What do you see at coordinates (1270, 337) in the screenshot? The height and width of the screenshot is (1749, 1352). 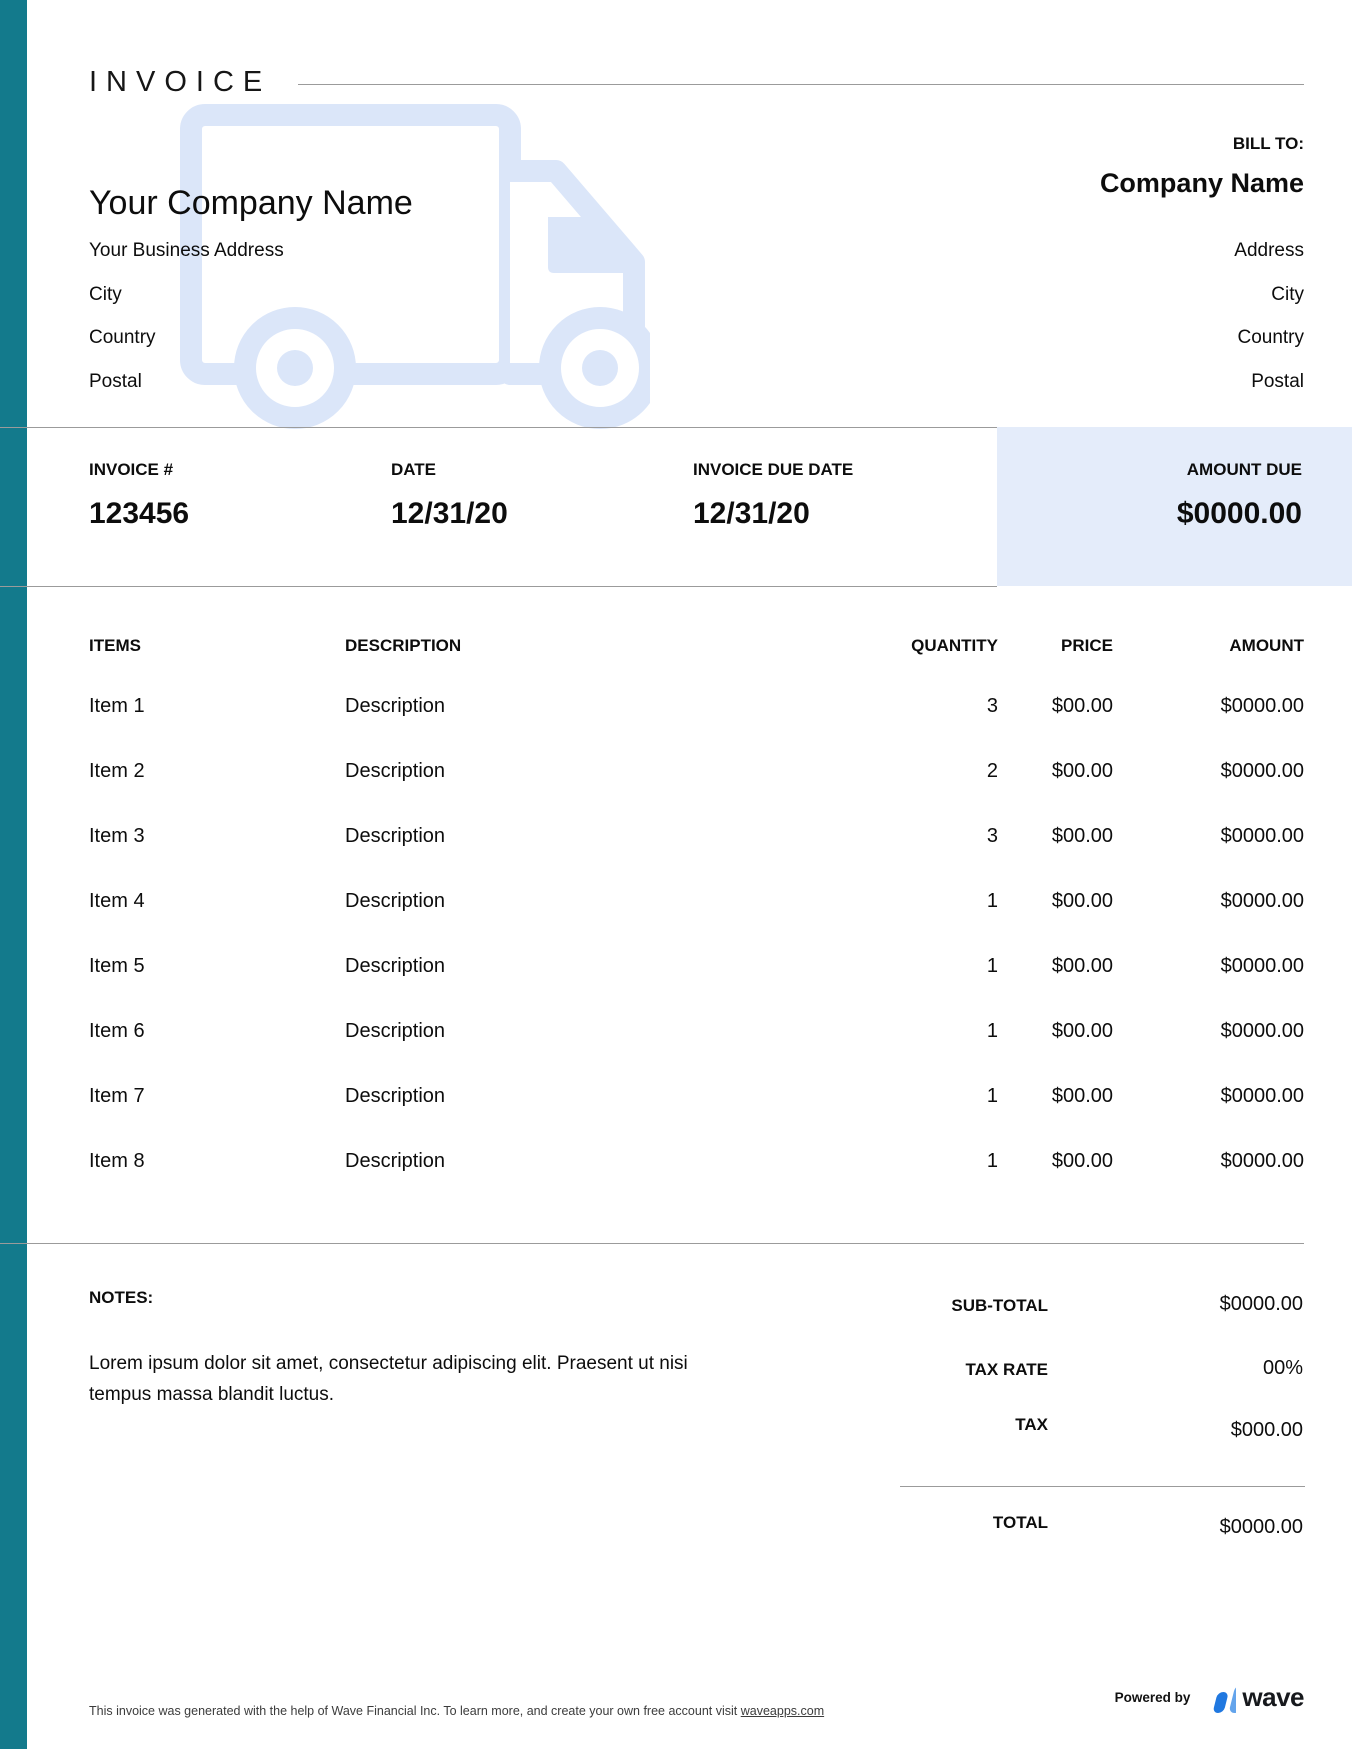 I see `bill-to-country: Country` at bounding box center [1270, 337].